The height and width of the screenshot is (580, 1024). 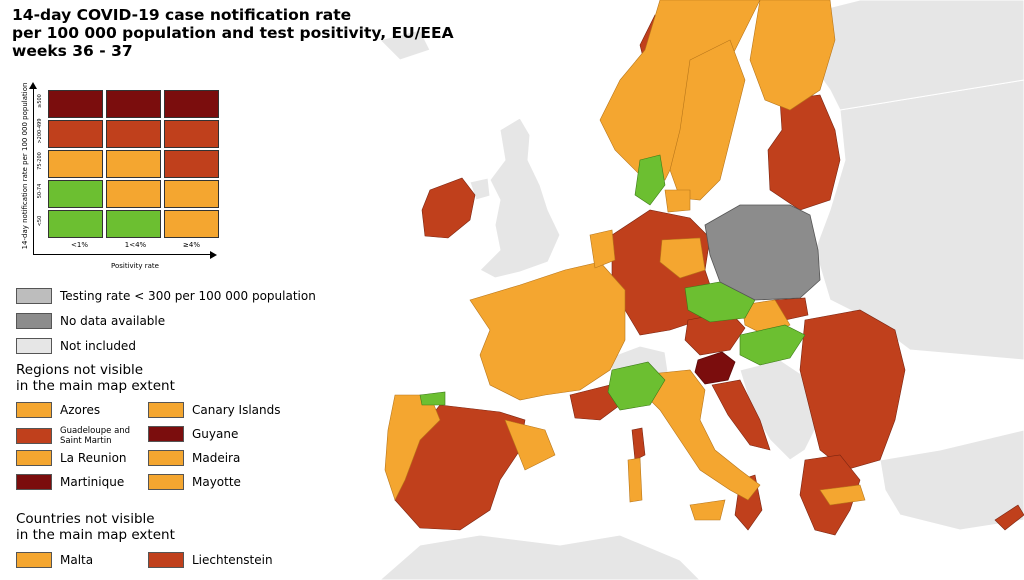 I want to click on y-axis-arrow, so click(x=33, y=85).